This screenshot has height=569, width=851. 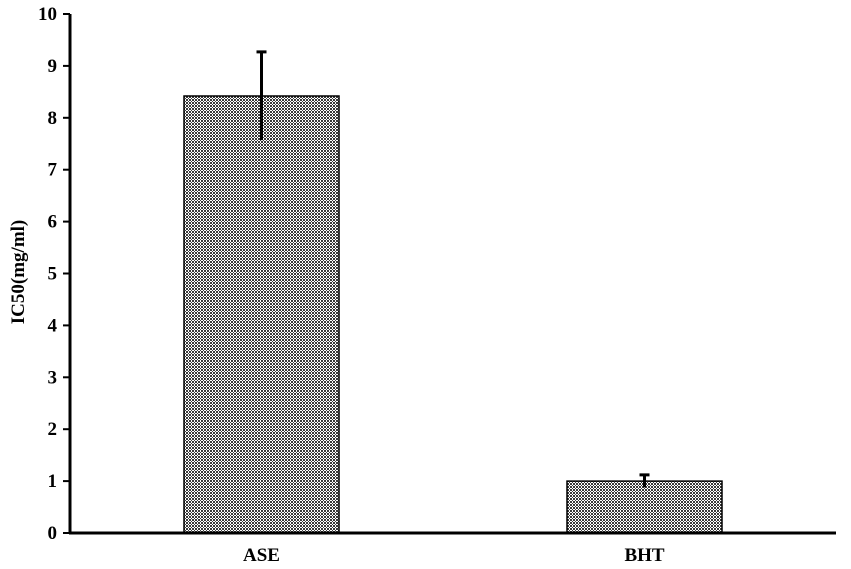 I want to click on x-labels-layer: ASE BHT, so click(x=454, y=555).